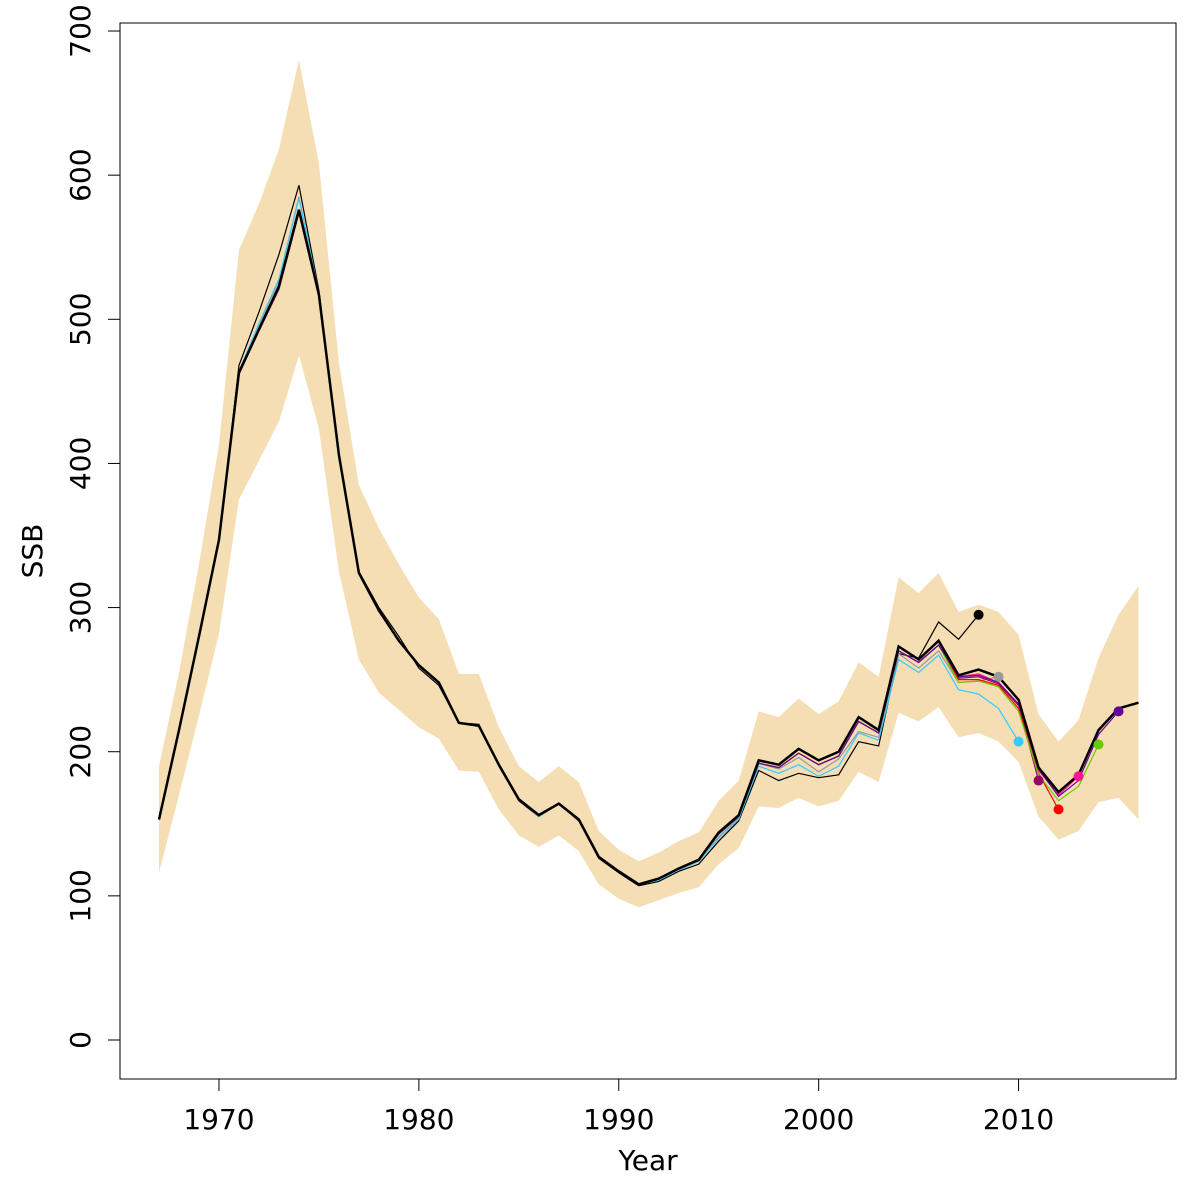  Describe the element at coordinates (1018, 1119) in the screenshot. I see `x-tick-label: 2010` at that location.